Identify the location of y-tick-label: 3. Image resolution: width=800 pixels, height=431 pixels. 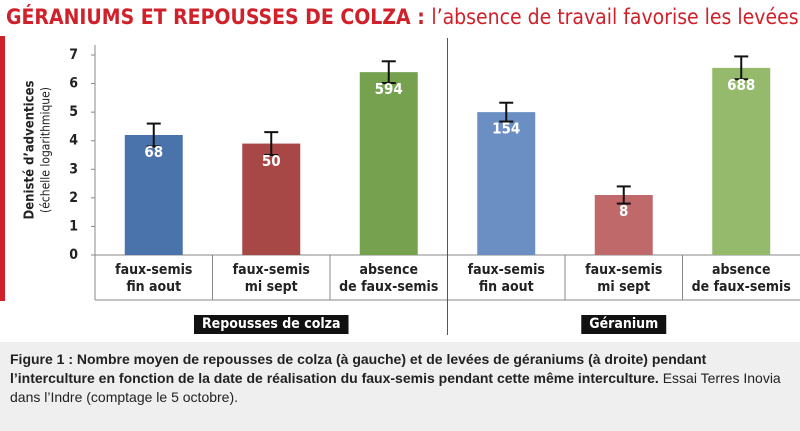
(73, 169).